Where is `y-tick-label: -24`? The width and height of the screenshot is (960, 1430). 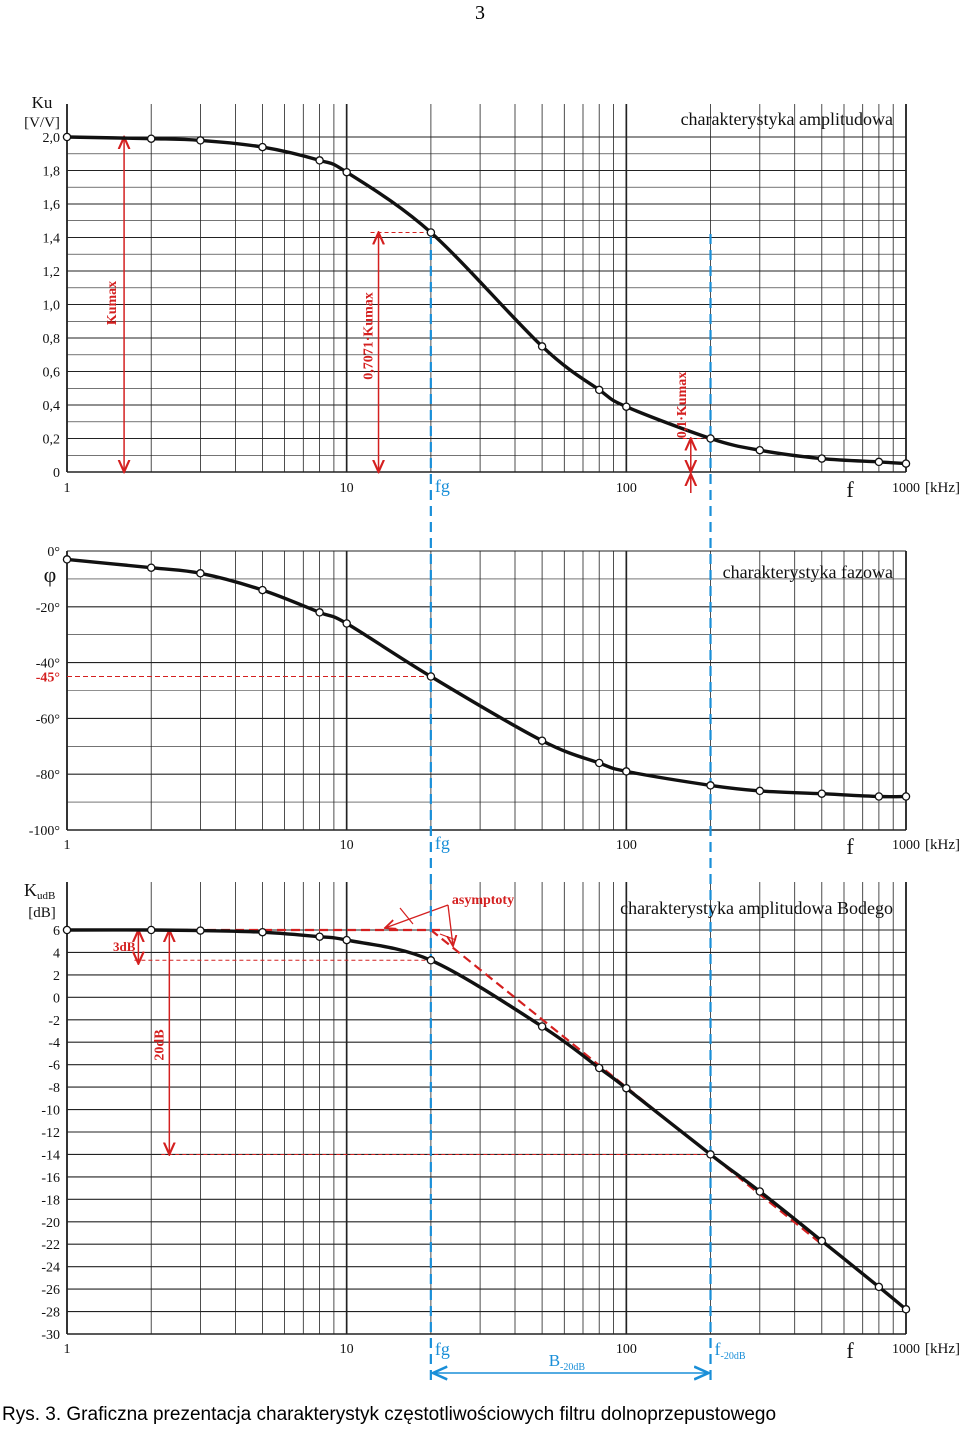 y-tick-label: -24 is located at coordinates (50, 1268).